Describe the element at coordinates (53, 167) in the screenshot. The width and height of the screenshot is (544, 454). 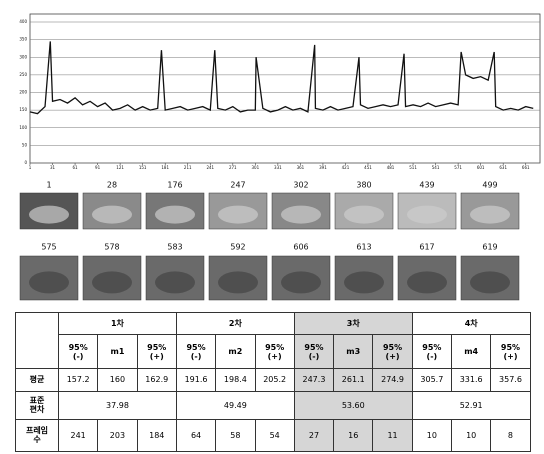
I see `x-tick-label: 31` at that location.